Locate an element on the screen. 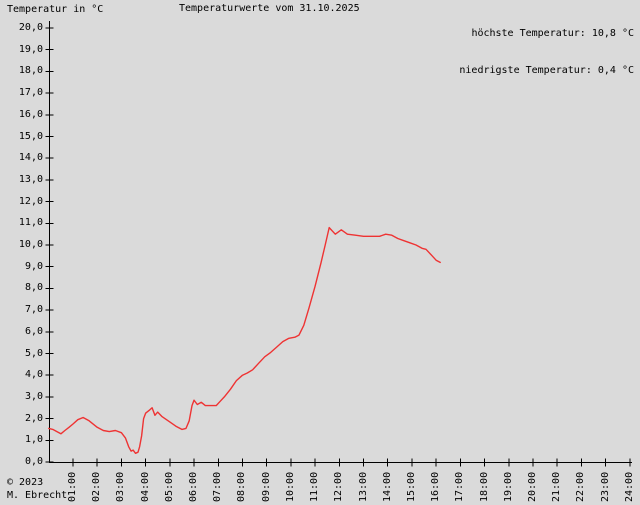 Image resolution: width=640 pixels, height=505 pixels. x-tick-label: 24:00 is located at coordinates (629, 486).